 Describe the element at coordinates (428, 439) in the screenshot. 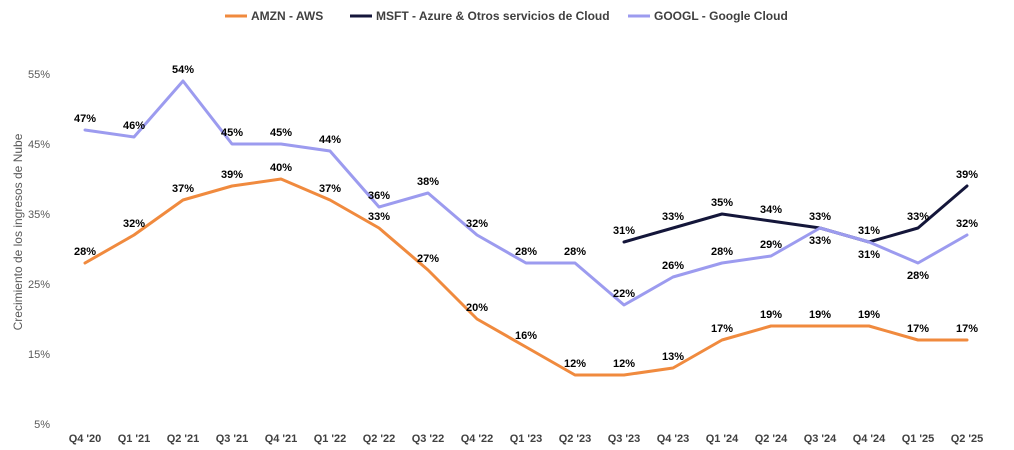

I see `x-tick-label: Q3 '22` at that location.